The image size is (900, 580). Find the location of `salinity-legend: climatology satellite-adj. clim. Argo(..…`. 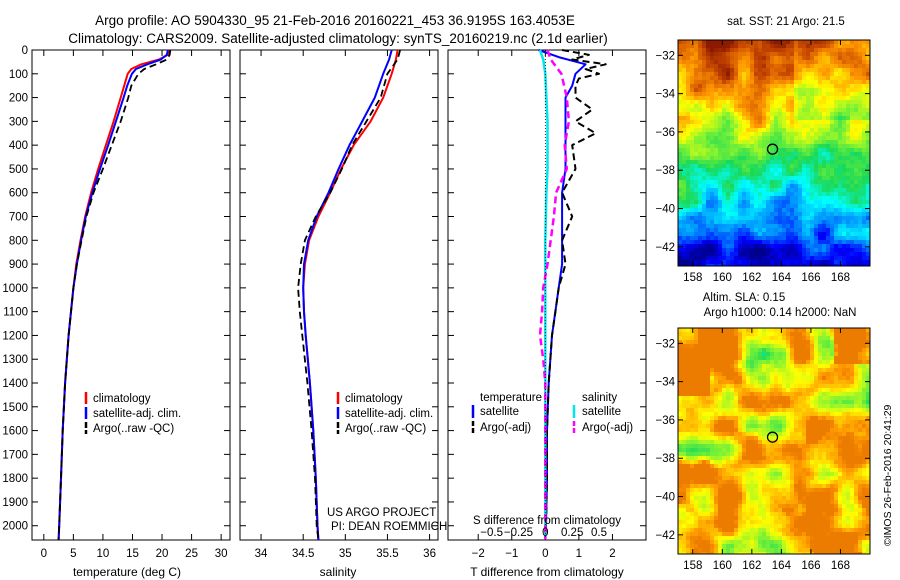

salinity-legend: climatology satellite-adj. clim. Argo(..… is located at coordinates (384, 413).